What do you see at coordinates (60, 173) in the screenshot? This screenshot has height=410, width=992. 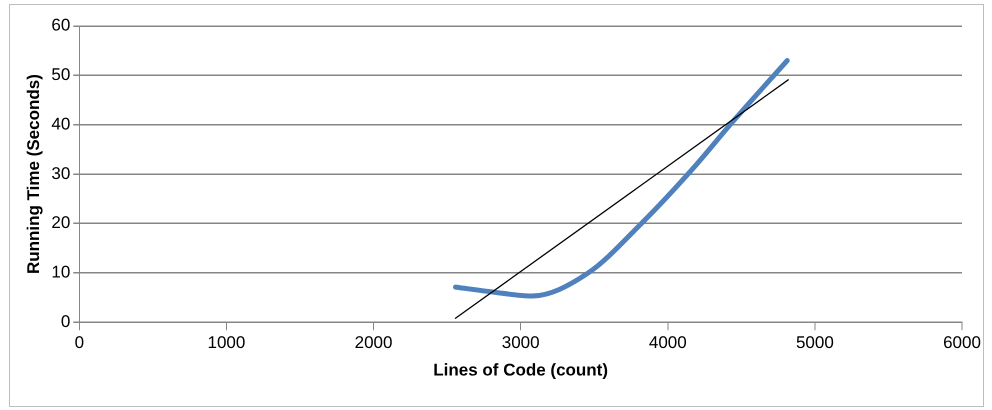 I see `y-tick-label: 30` at bounding box center [60, 173].